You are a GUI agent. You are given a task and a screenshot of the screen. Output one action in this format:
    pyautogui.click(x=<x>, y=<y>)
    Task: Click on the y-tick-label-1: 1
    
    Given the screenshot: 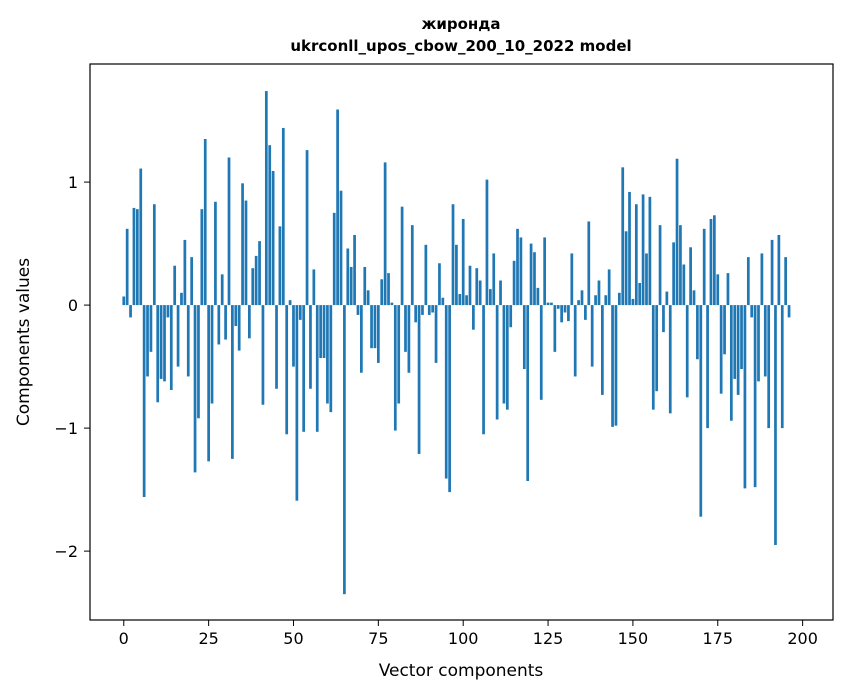 What is the action you would take?
    pyautogui.click(x=73, y=182)
    